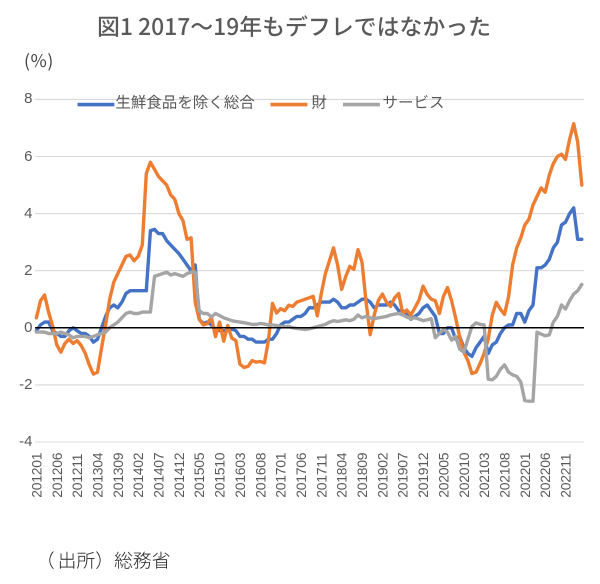 The width and height of the screenshot is (600, 584). I want to click on svg-text: 201304, so click(98, 474).